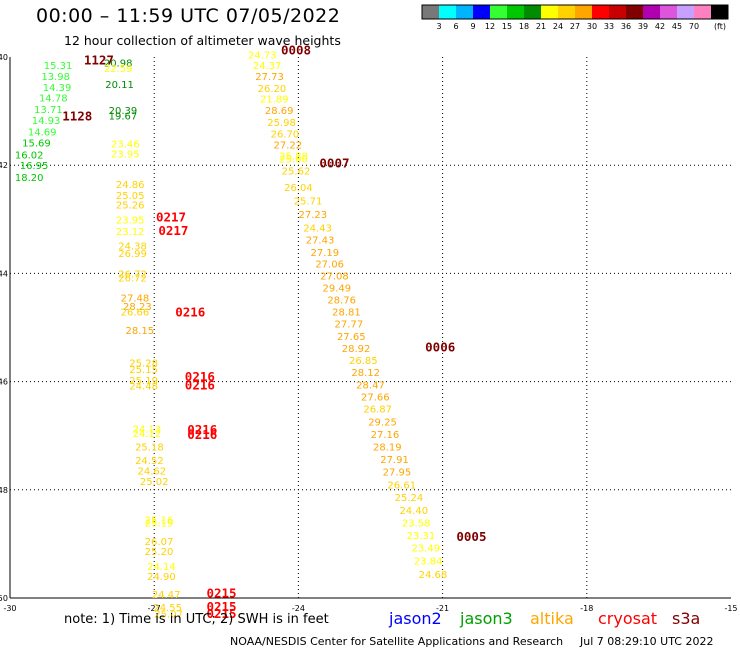  What do you see at coordinates (382, 423) in the screenshot?
I see `swh-measurement: 29.25` at bounding box center [382, 423].